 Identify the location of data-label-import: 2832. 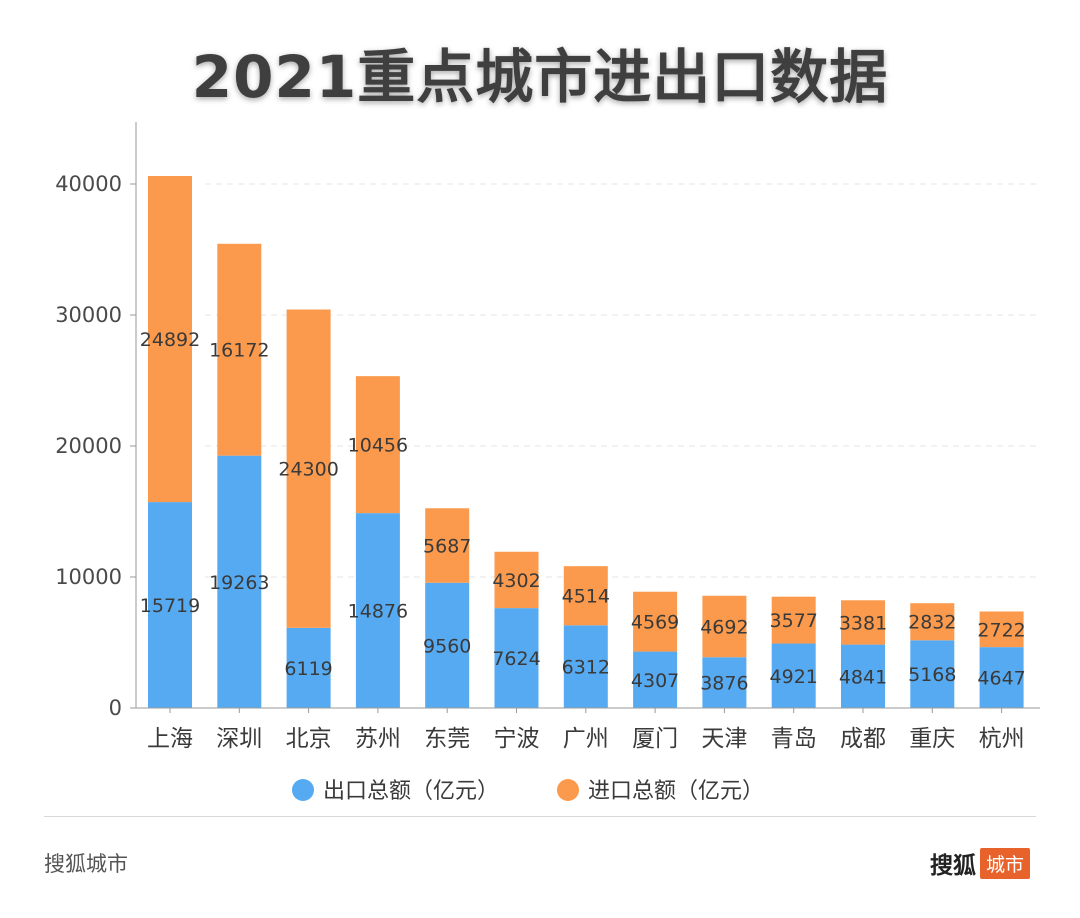
(932, 623).